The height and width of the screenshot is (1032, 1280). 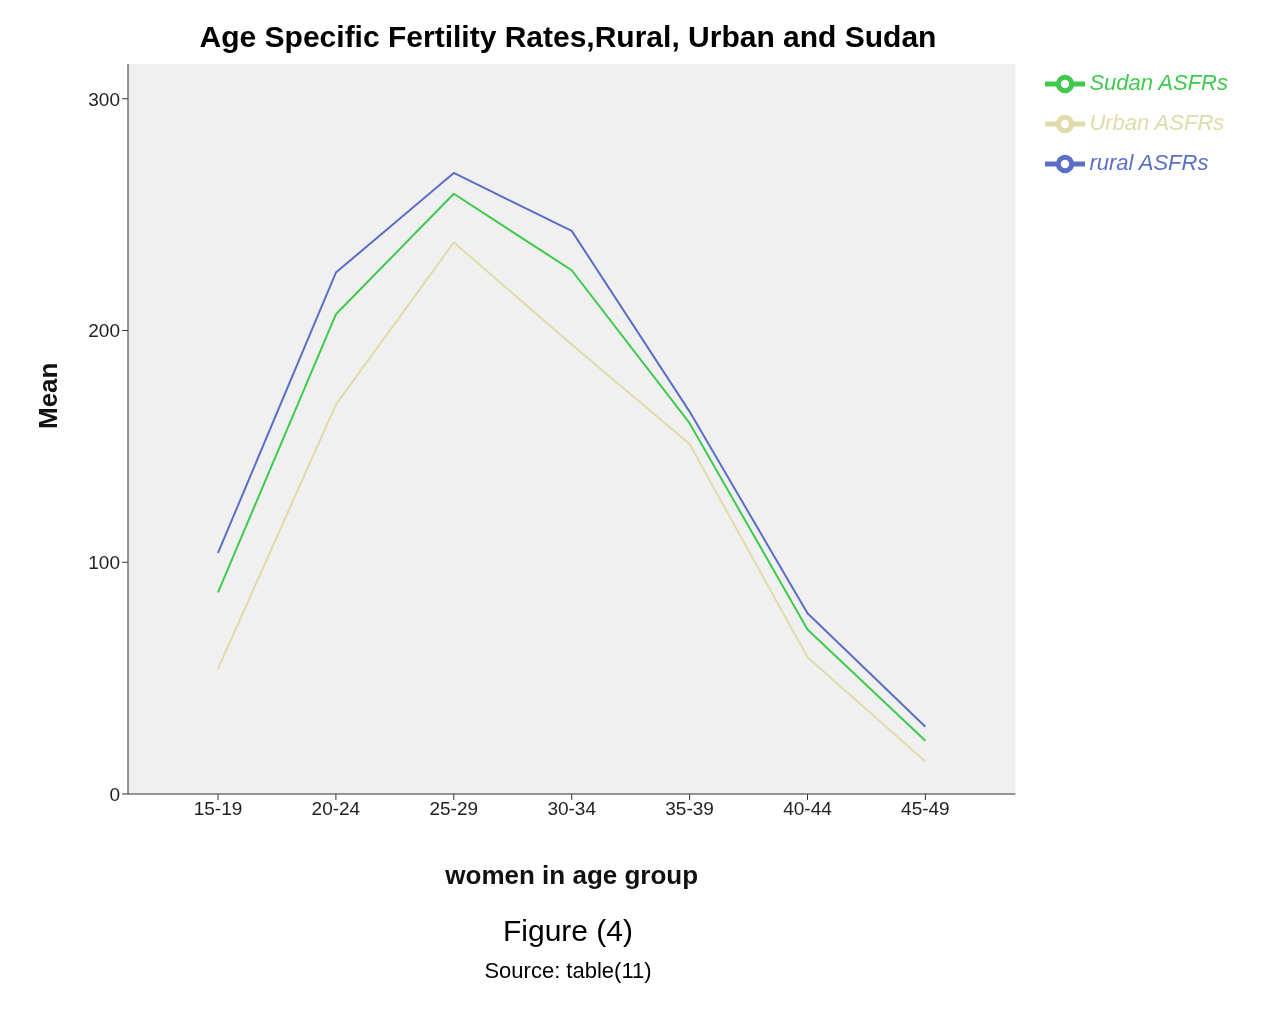 What do you see at coordinates (218, 809) in the screenshot?
I see `x-tick-label: 15-19` at bounding box center [218, 809].